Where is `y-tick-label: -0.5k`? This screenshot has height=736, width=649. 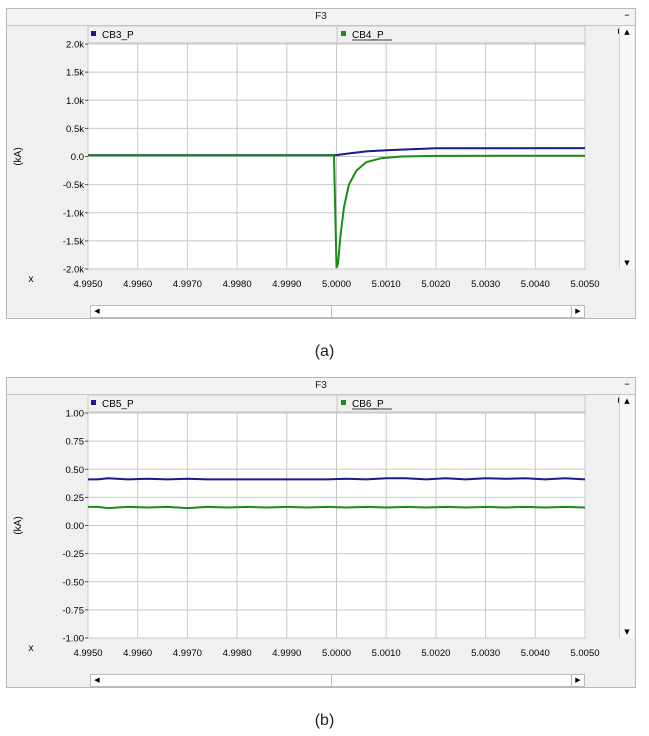 y-tick-label: -0.5k is located at coordinates (73, 185).